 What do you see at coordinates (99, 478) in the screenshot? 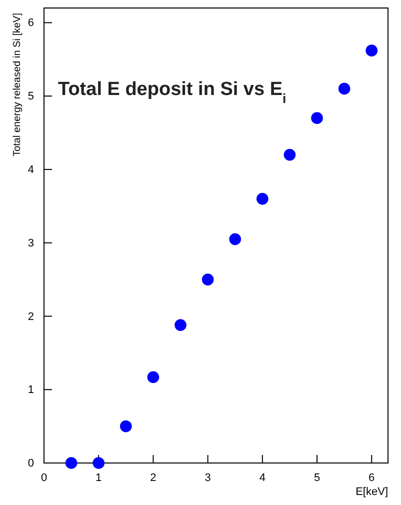
I see `x-tick-label: 1` at bounding box center [99, 478].